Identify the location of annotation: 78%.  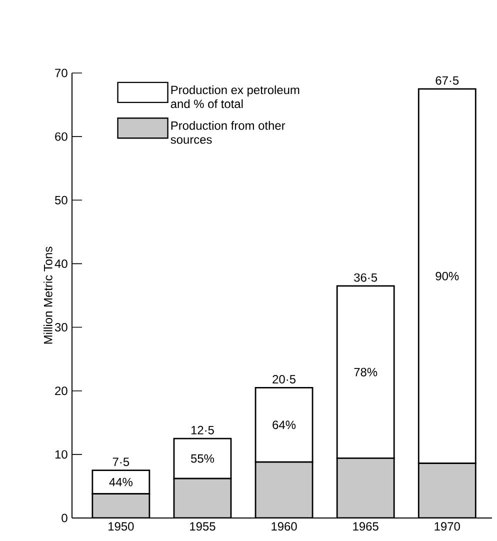
(366, 372).